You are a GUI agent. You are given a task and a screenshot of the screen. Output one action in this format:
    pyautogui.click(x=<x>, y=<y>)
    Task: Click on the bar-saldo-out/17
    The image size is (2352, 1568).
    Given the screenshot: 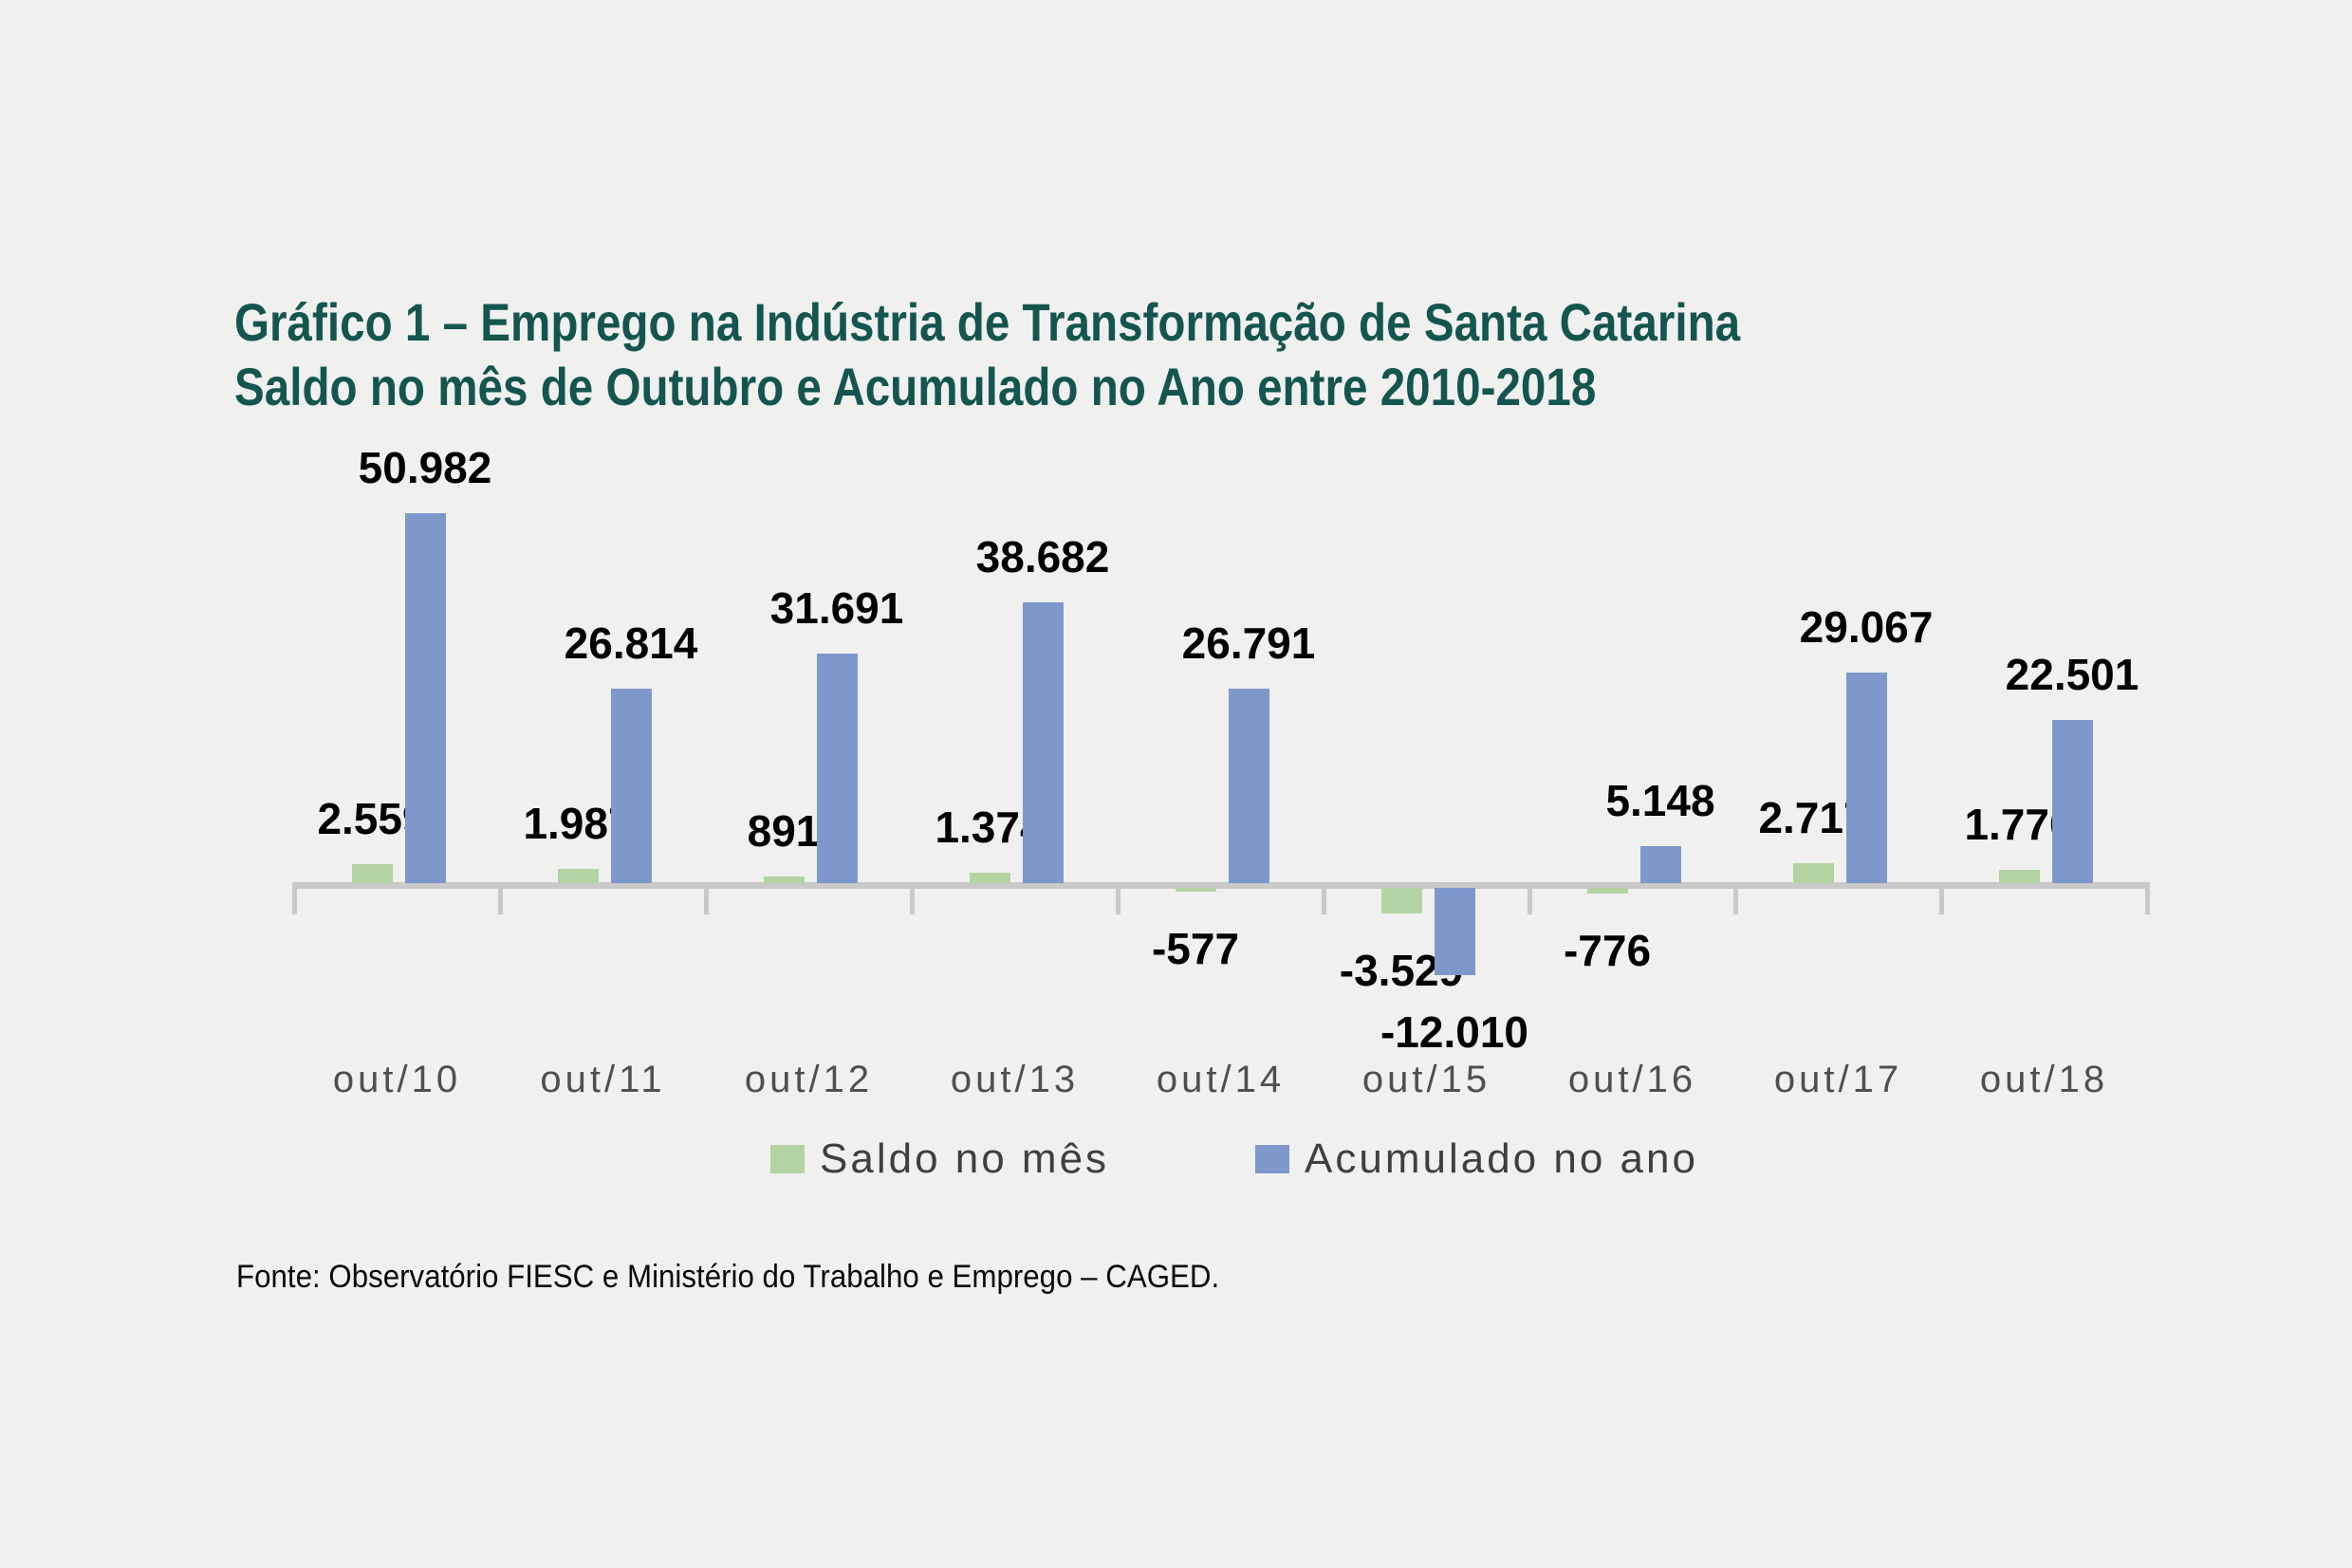 What is the action you would take?
    pyautogui.click(x=1813, y=873)
    